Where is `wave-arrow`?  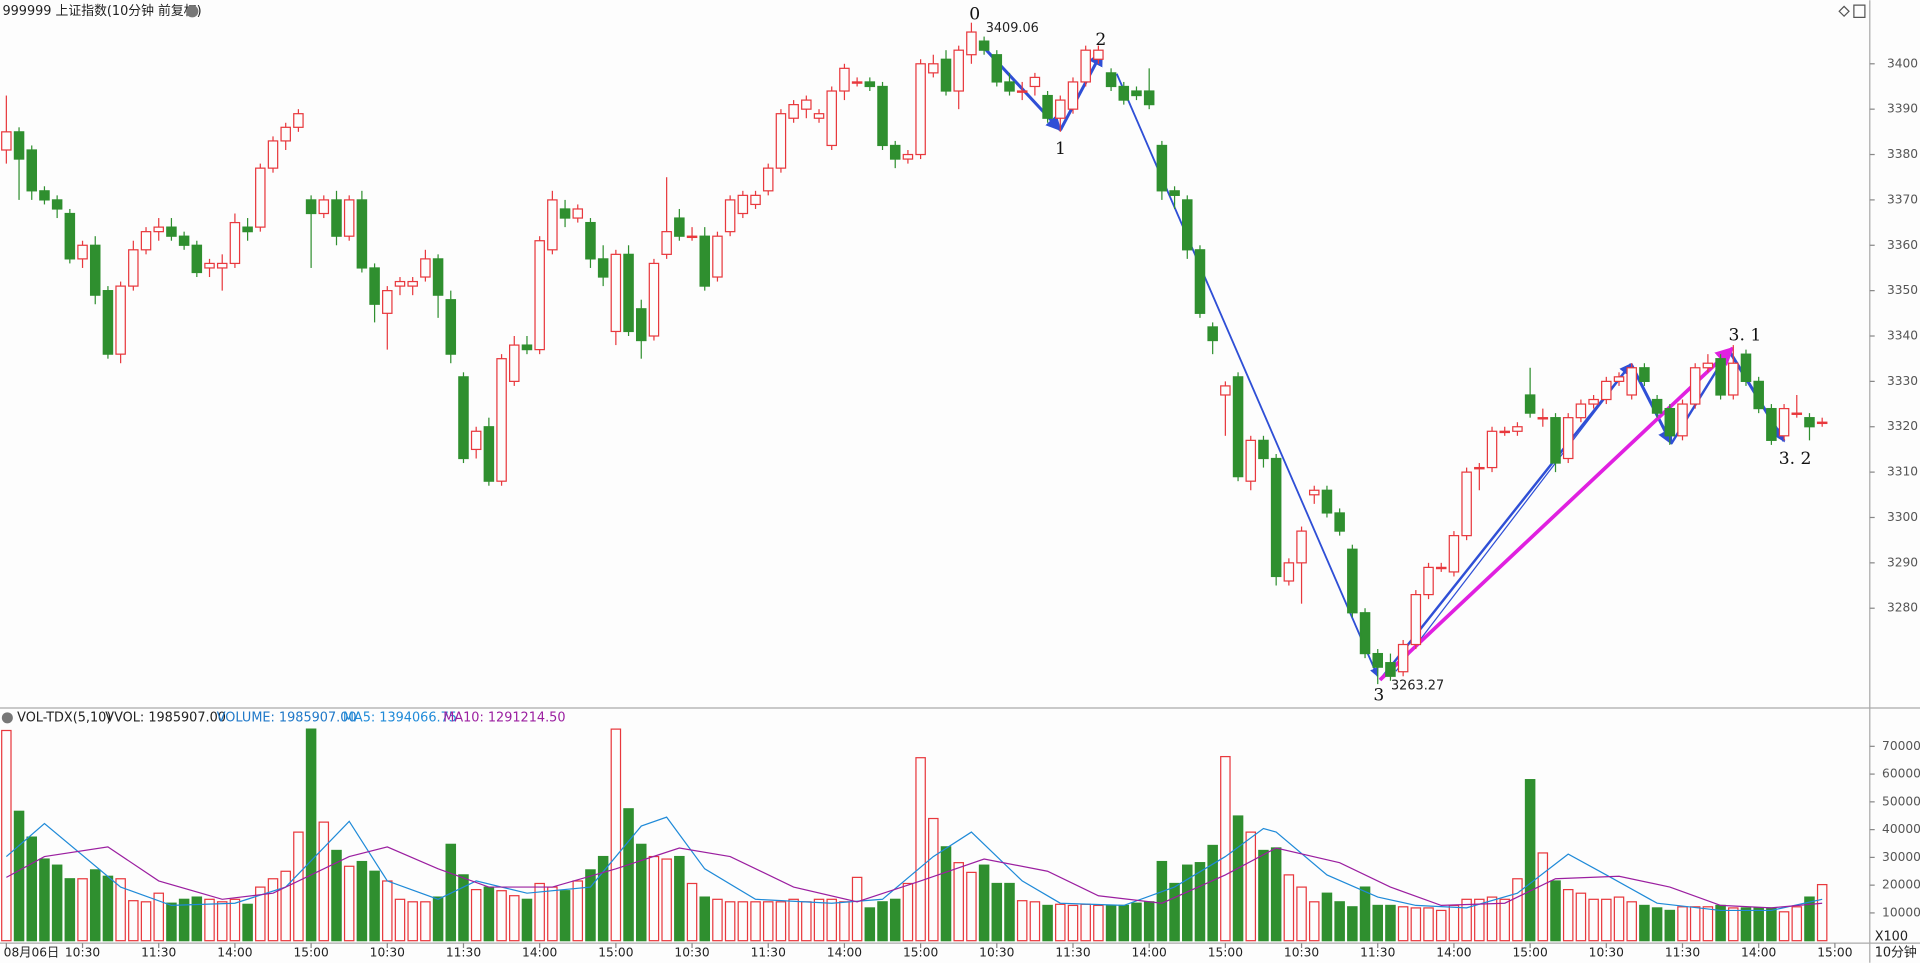
wave-arrow is located at coordinates (1556, 514).